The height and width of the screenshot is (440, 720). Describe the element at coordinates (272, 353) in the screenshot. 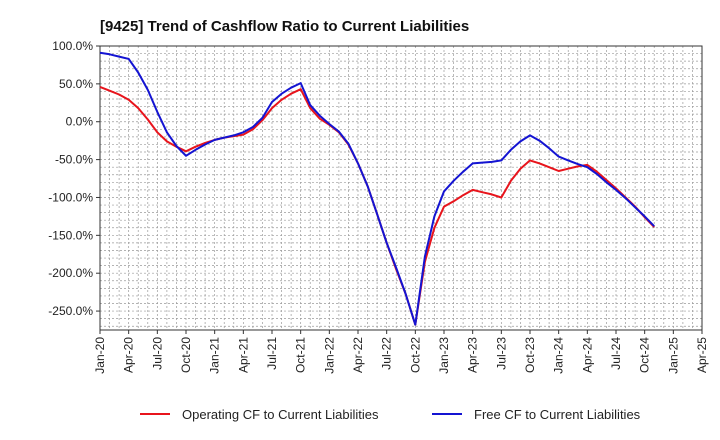

I see `x-tick-label: Jul-21` at that location.